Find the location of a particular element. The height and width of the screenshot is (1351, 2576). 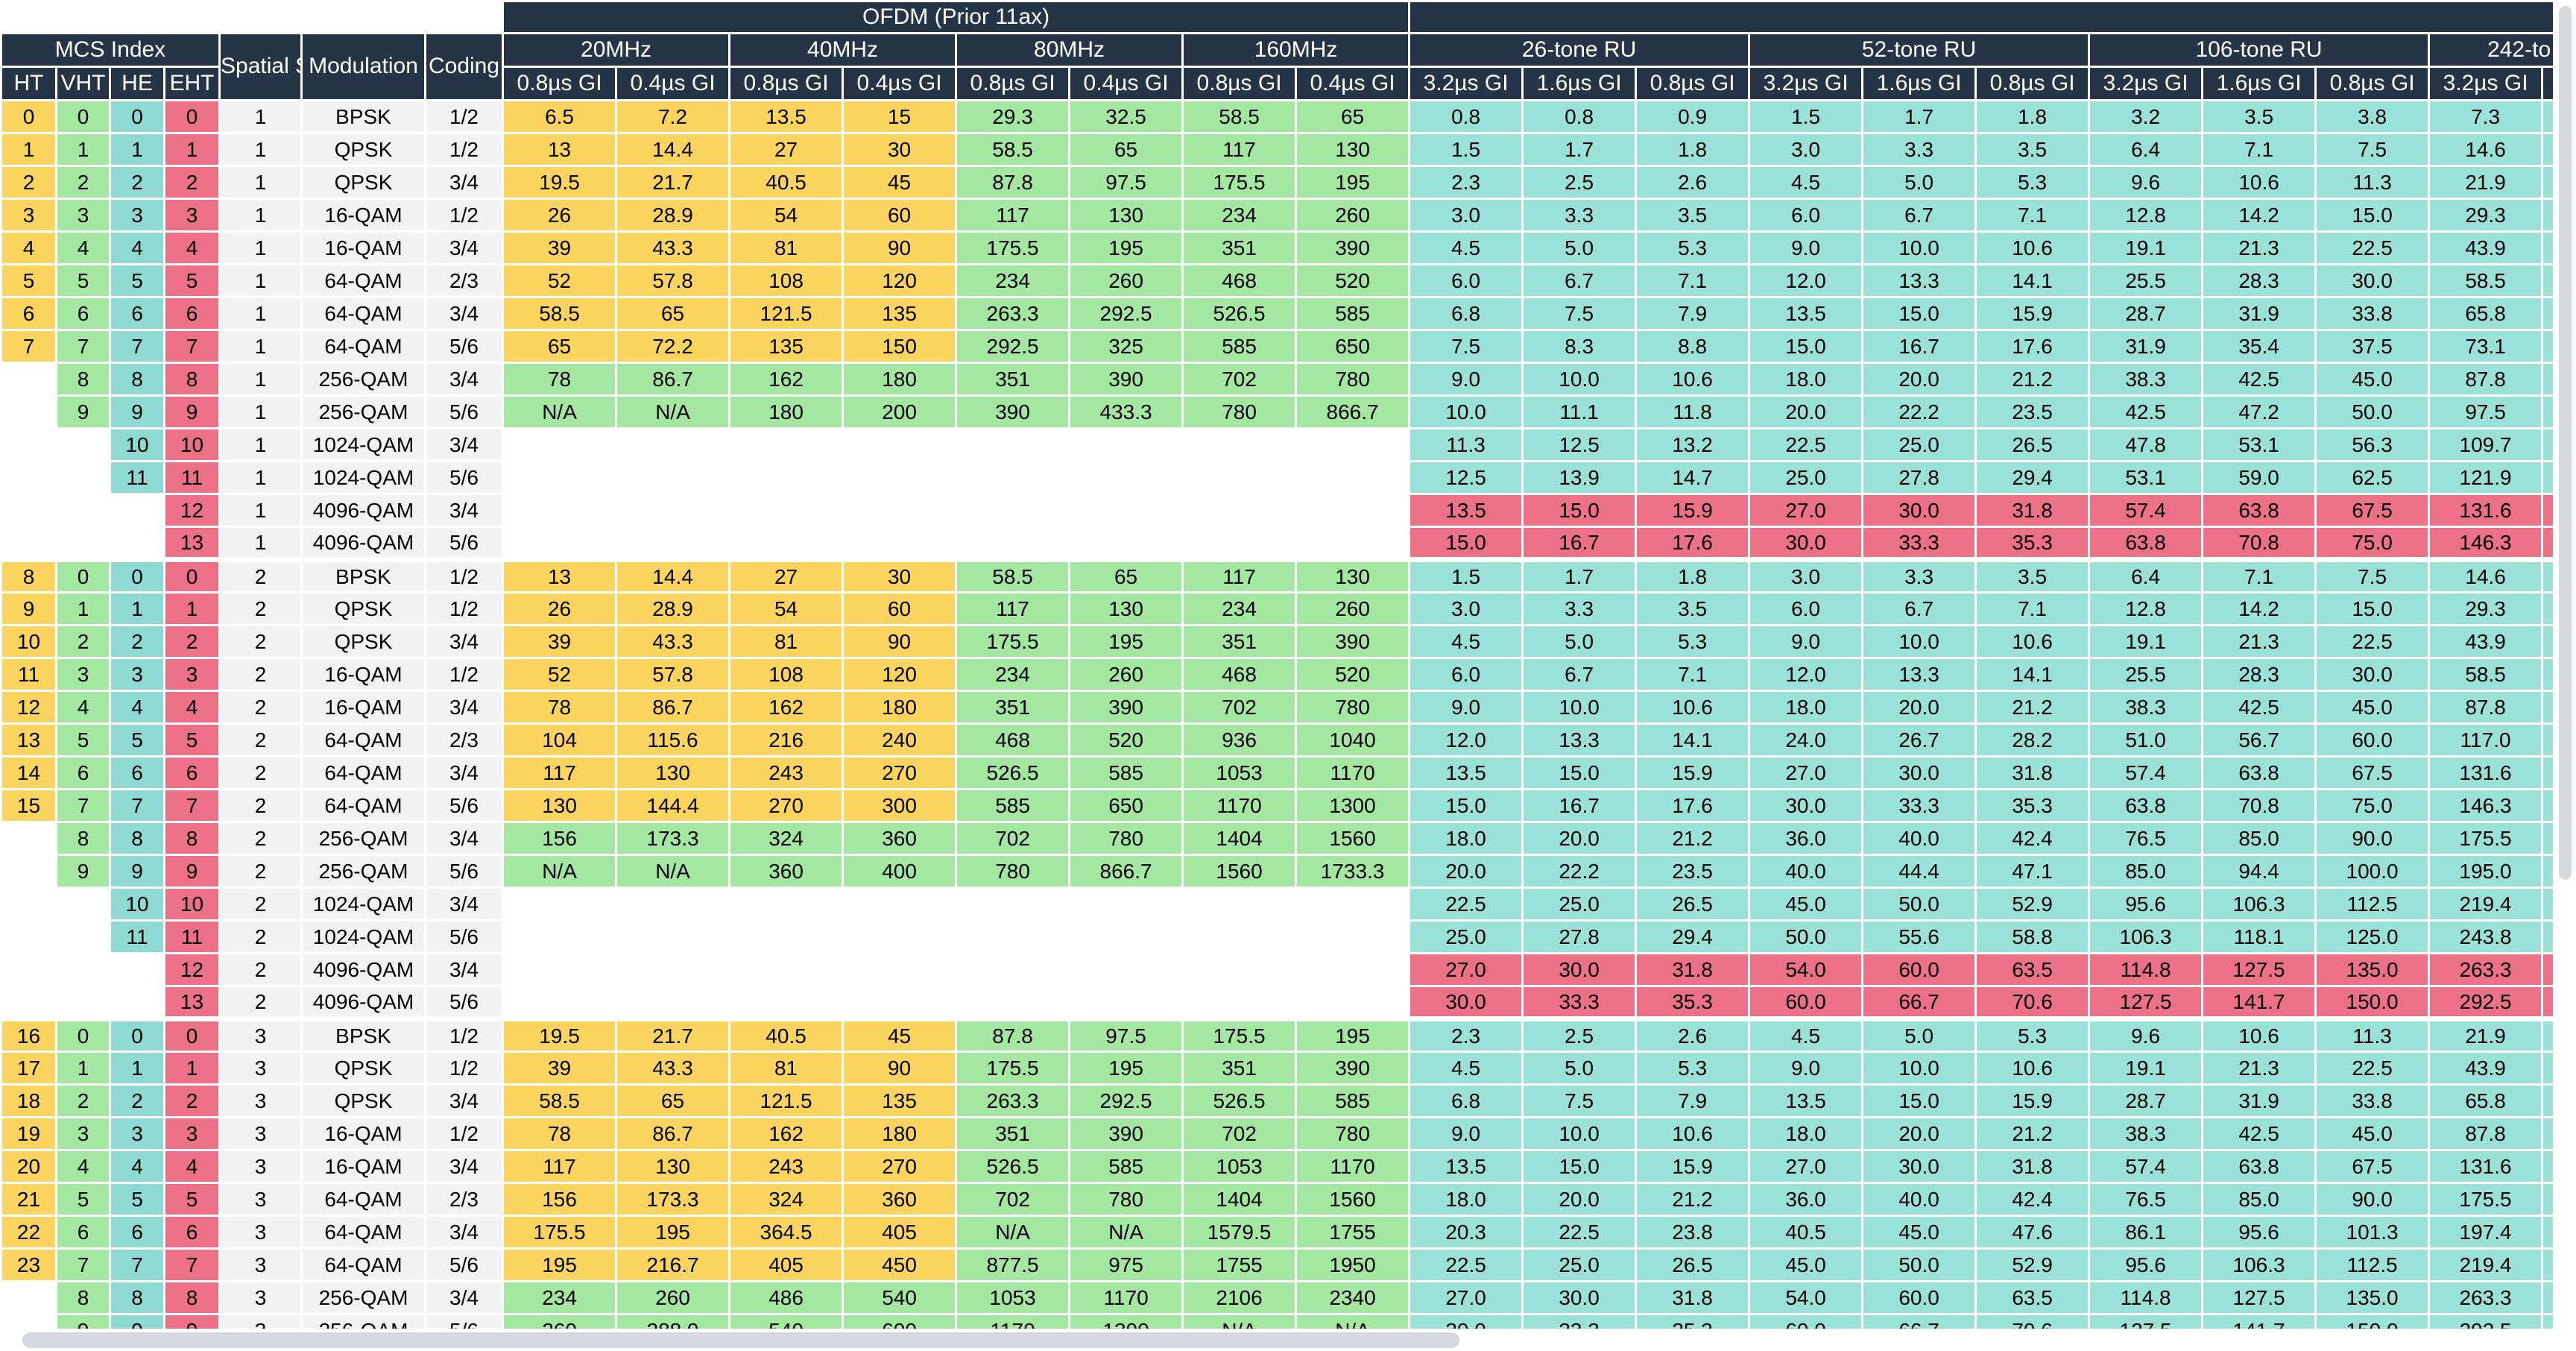

ht-index-cell: 23 is located at coordinates (28, 1264).